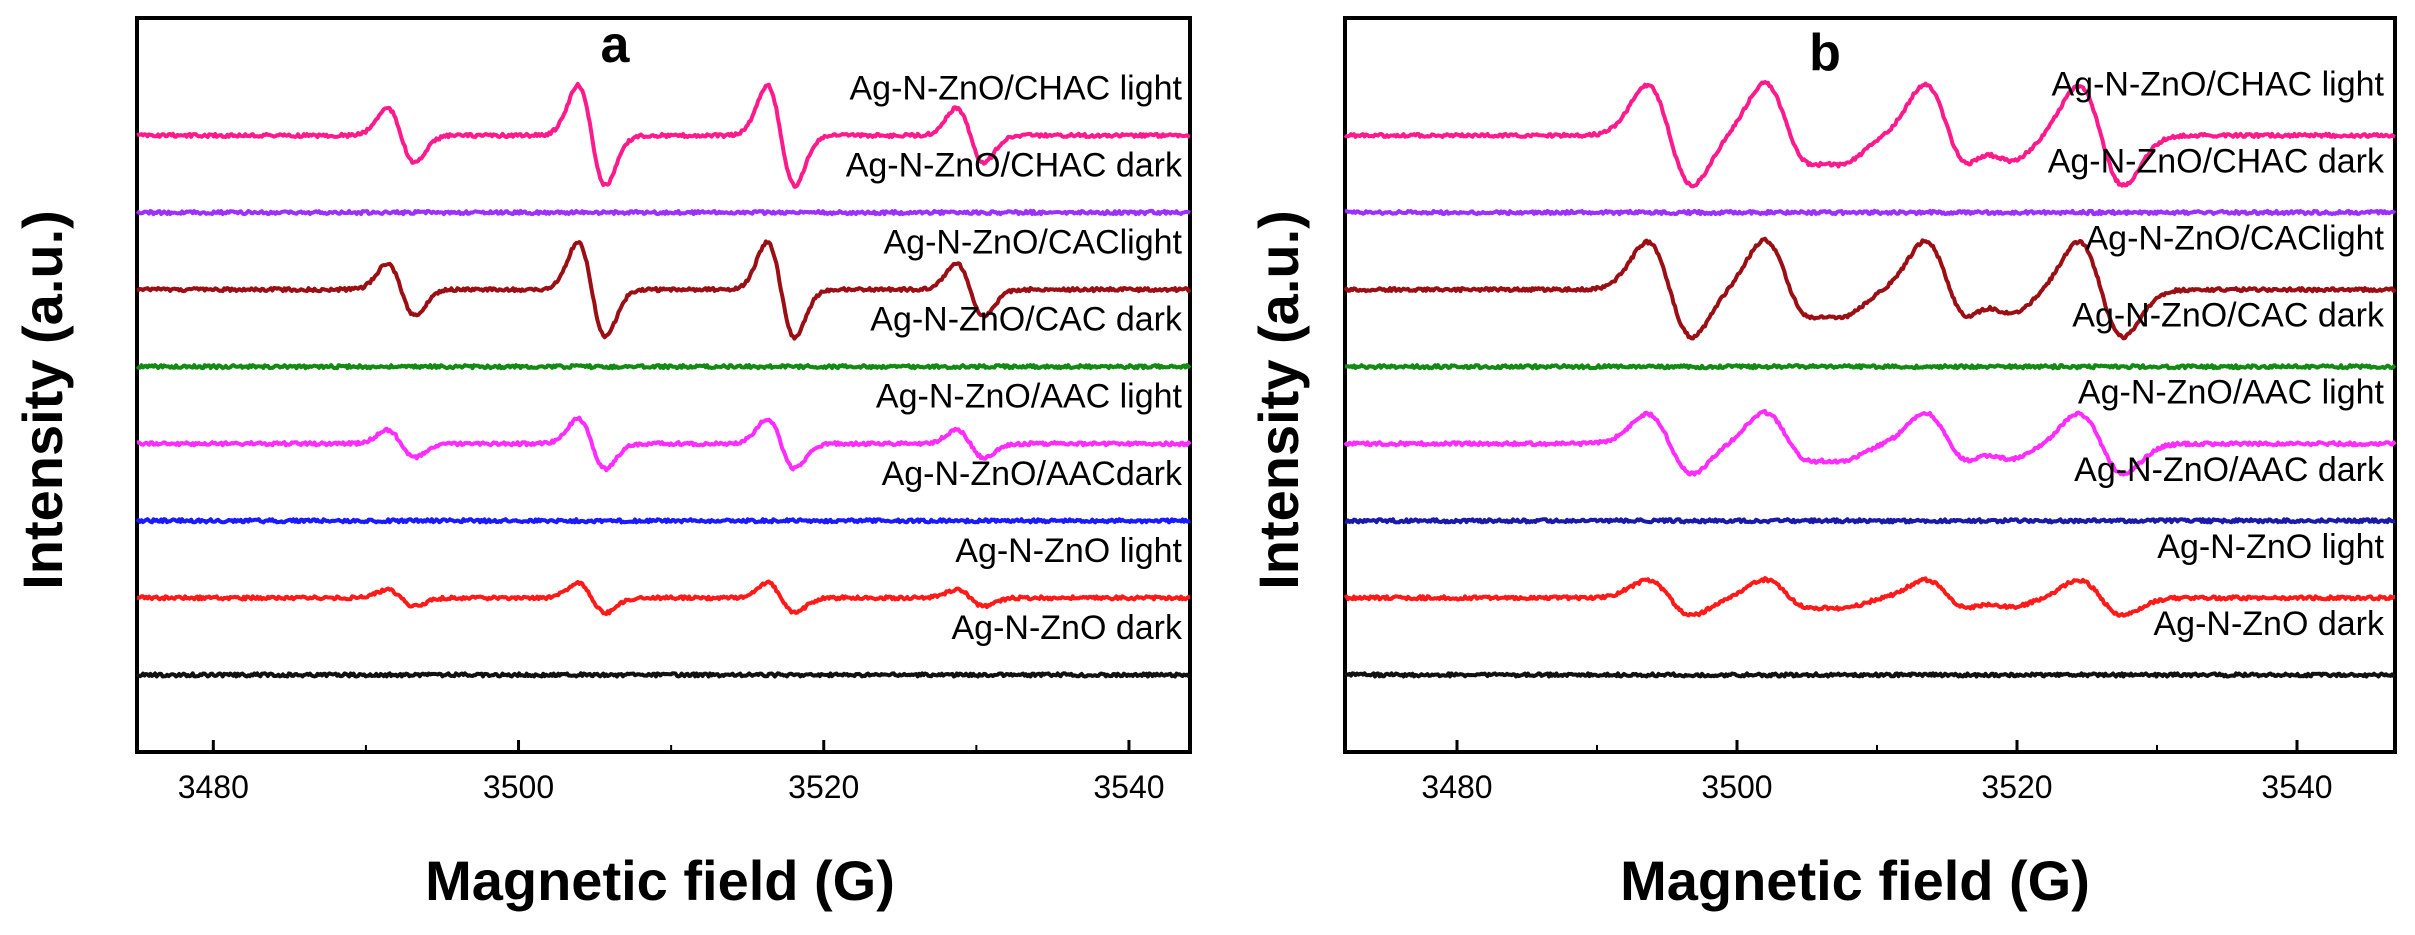  What do you see at coordinates (42, 400) in the screenshot?
I see `y-axis-title-left: Intensity (a.u.)` at bounding box center [42, 400].